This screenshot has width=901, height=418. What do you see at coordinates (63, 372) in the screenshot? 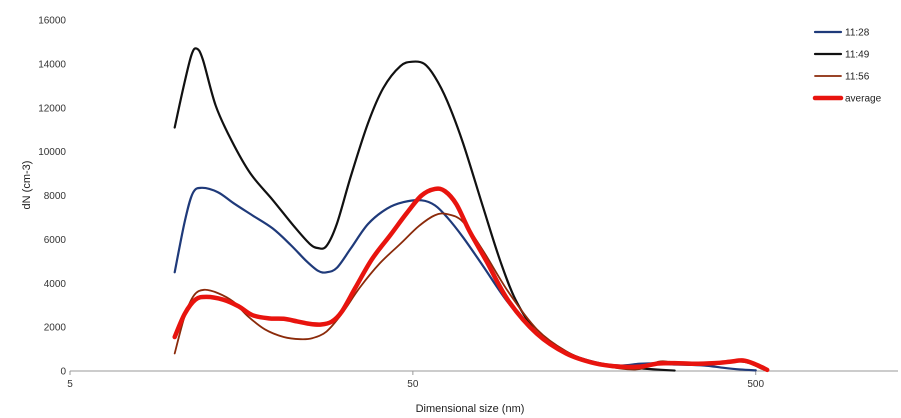
I see `y-tick-label: 0` at bounding box center [63, 372].